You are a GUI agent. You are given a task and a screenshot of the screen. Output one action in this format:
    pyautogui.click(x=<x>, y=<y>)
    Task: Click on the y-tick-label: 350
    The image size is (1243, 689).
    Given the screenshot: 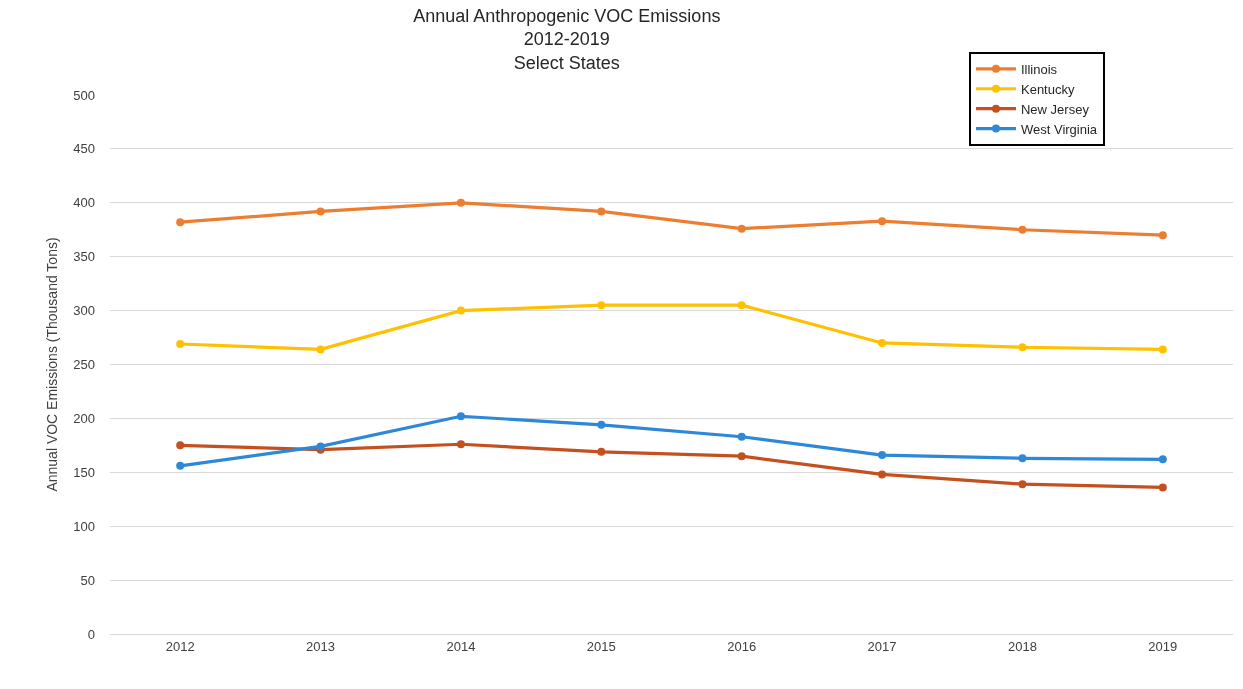 What is the action you would take?
    pyautogui.click(x=84, y=257)
    